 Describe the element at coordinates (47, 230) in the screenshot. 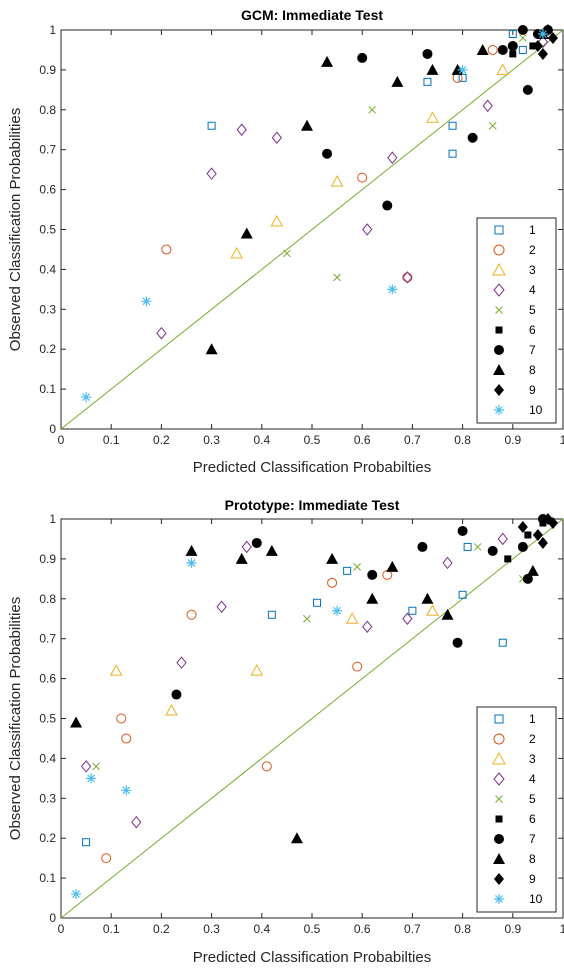

I see `y-tick-label: 0.5` at that location.